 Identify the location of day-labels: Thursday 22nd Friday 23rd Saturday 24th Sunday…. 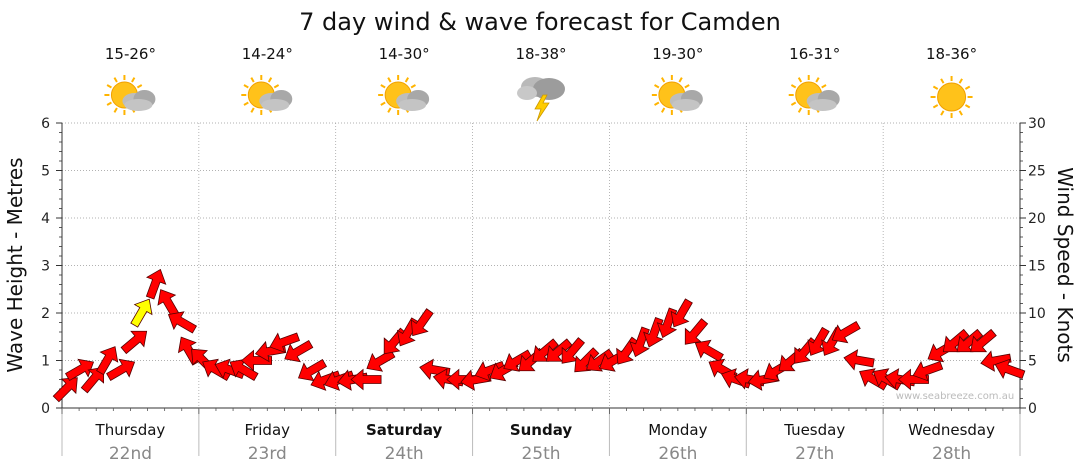
(545, 442).